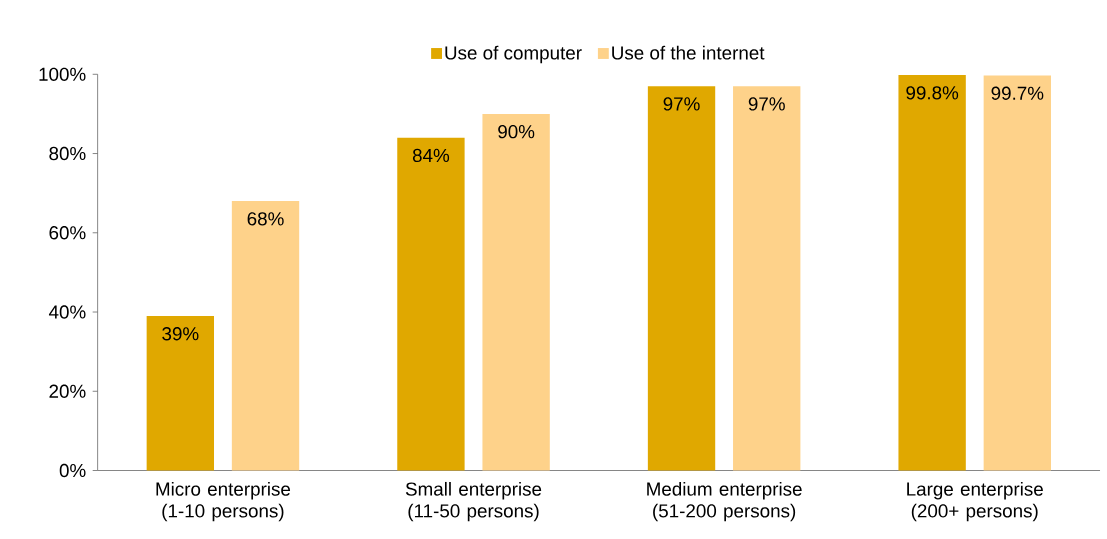 The width and height of the screenshot is (1107, 539). Describe the element at coordinates (265, 219) in the screenshot. I see `data-label: 68%` at that location.